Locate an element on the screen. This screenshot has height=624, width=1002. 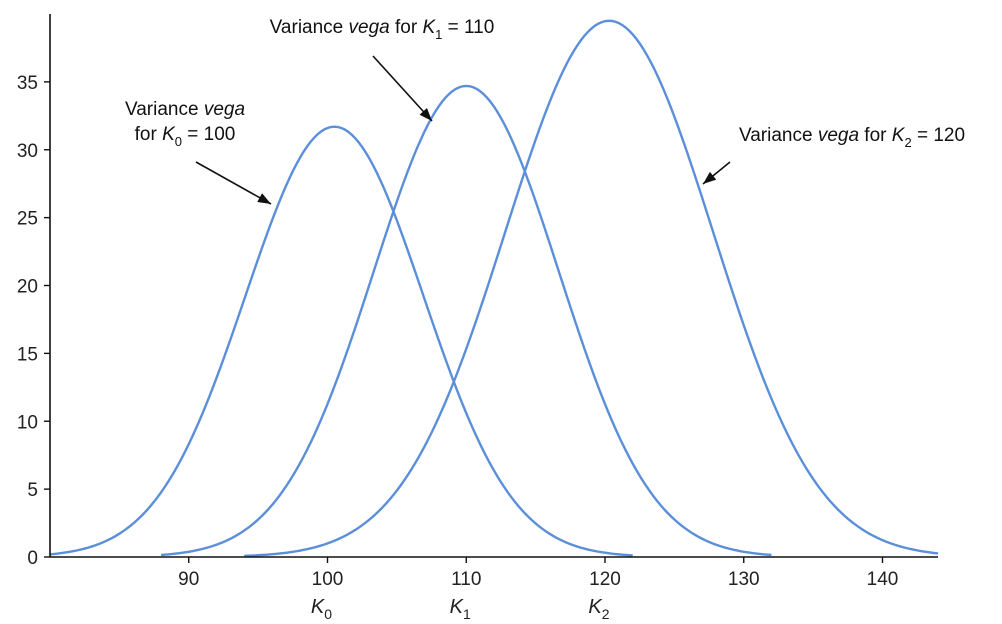
annotation-2: Variance vega for K2 = 120 is located at coordinates (833, 155).